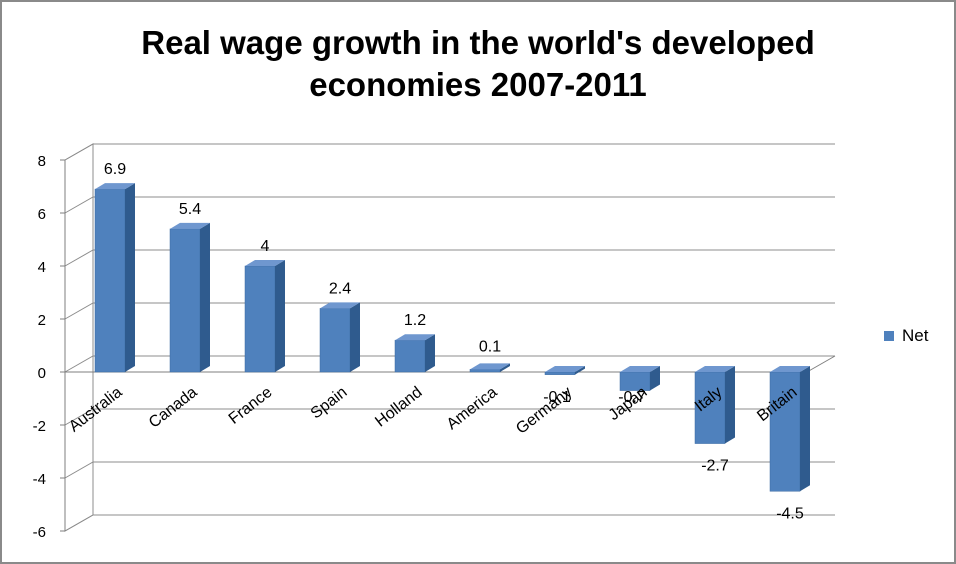  What do you see at coordinates (715, 466) in the screenshot?
I see `data-label-italy: -2.7` at bounding box center [715, 466].